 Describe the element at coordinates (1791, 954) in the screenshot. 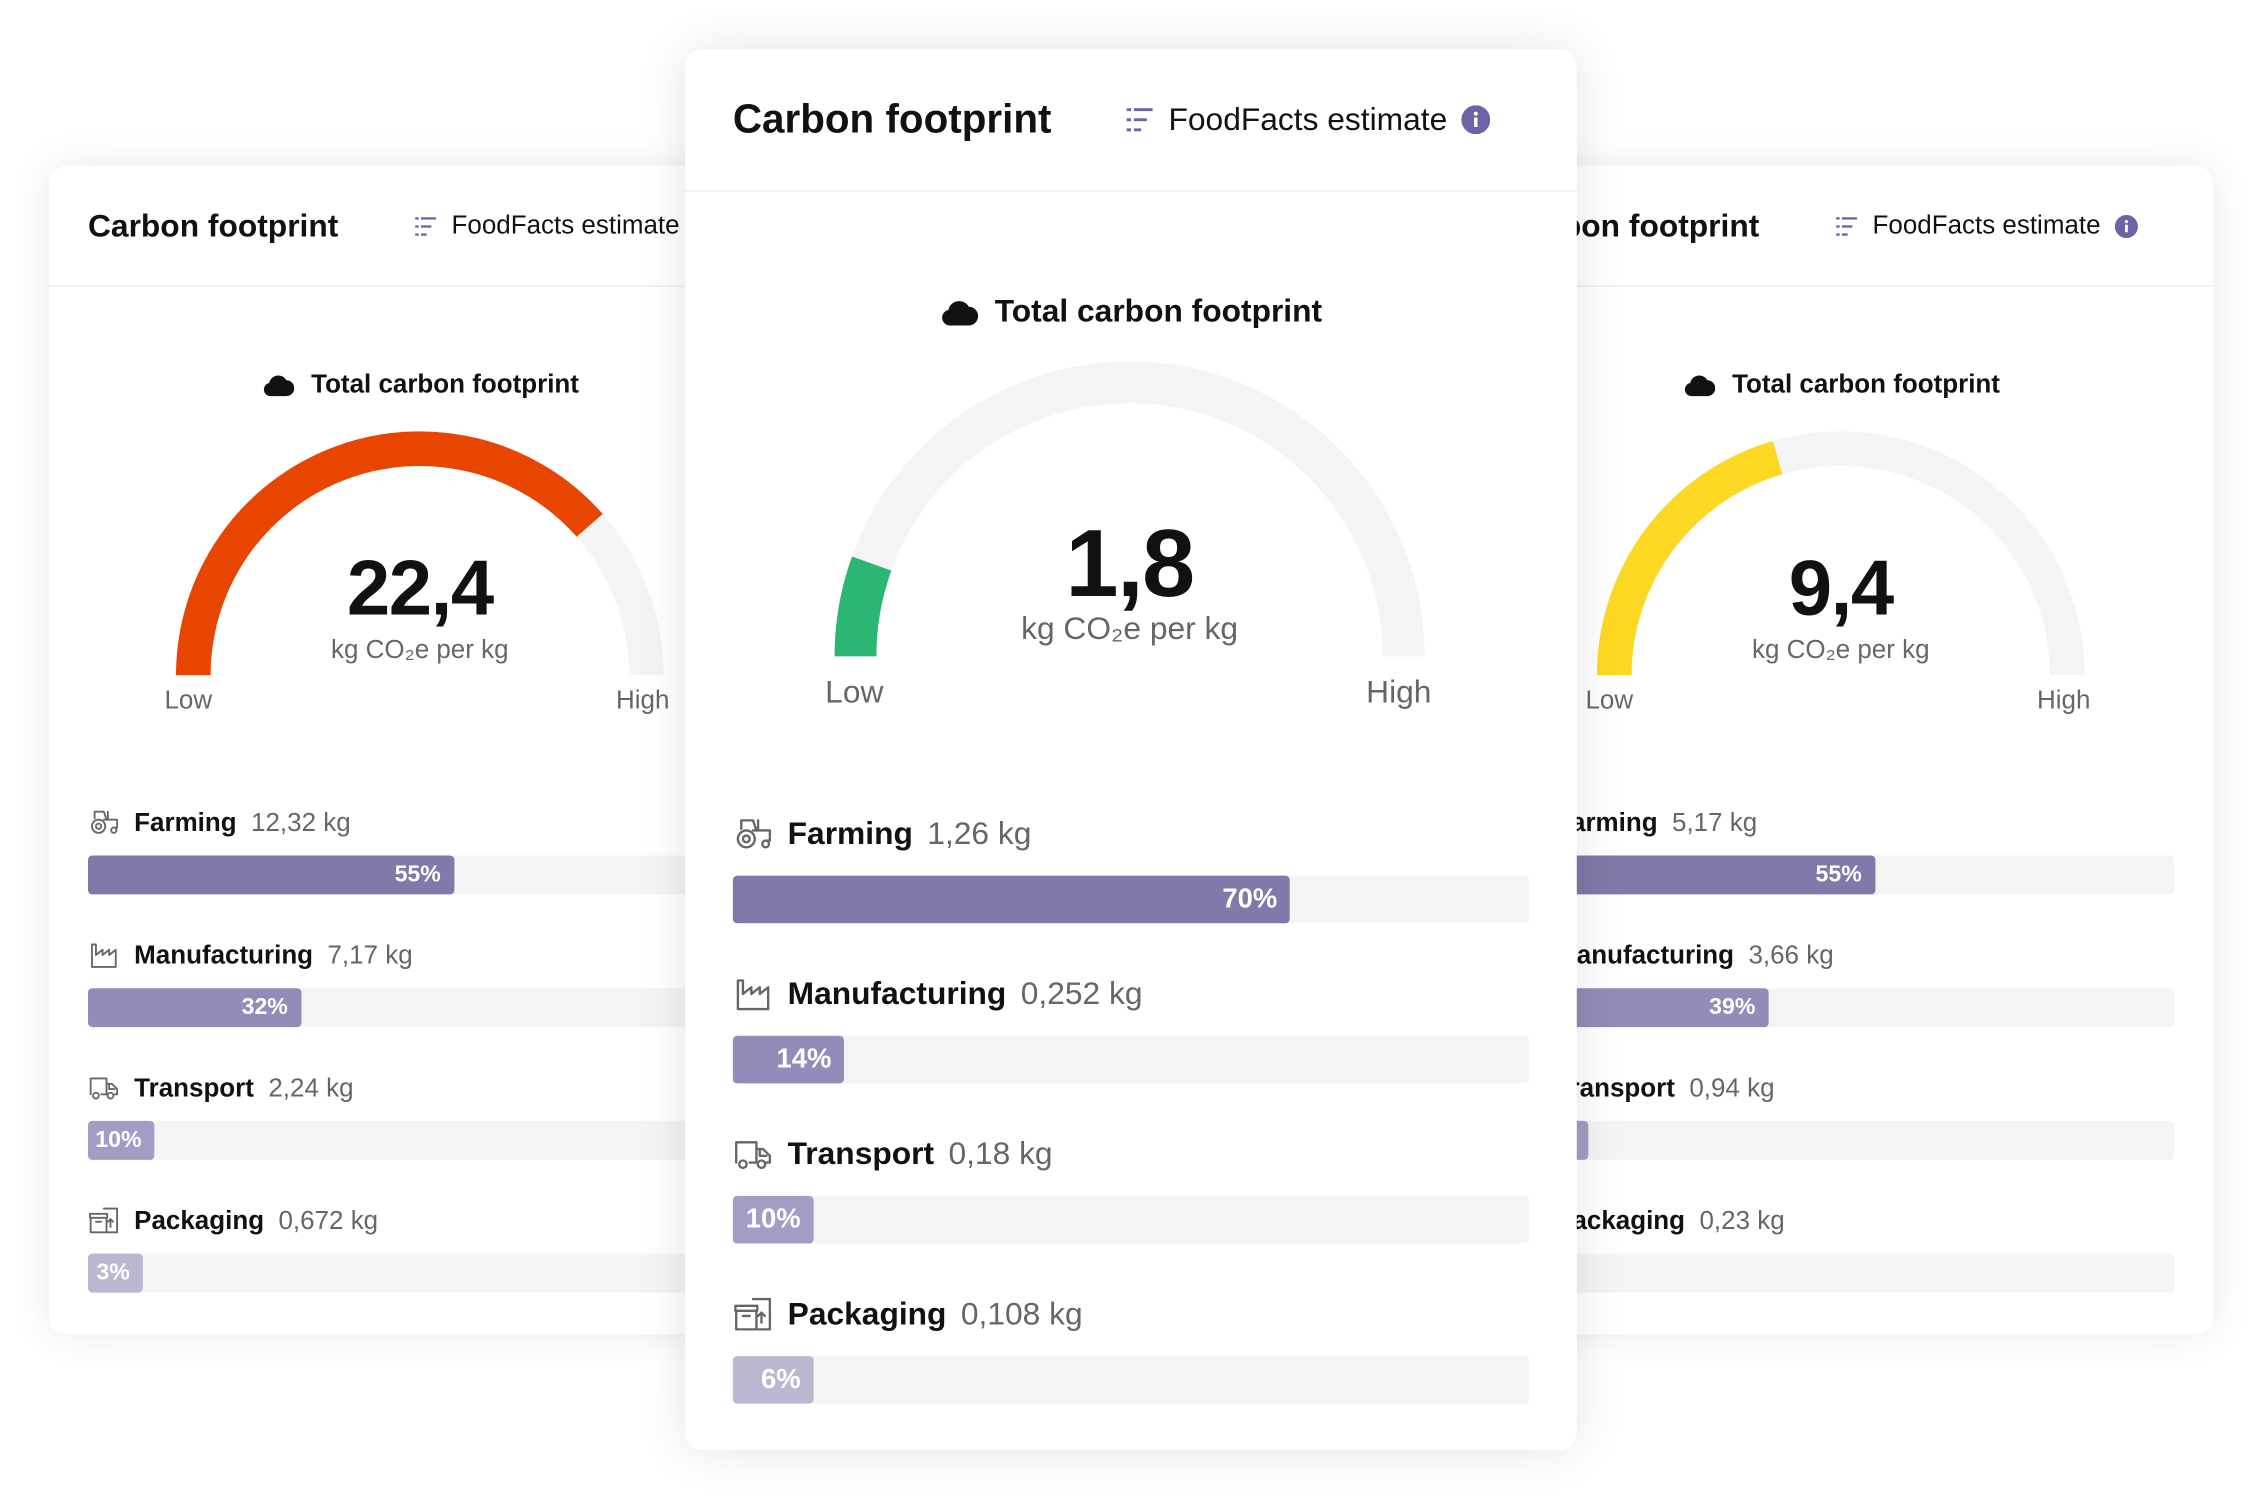

I see `category-amount: 3,66 kg` at that location.